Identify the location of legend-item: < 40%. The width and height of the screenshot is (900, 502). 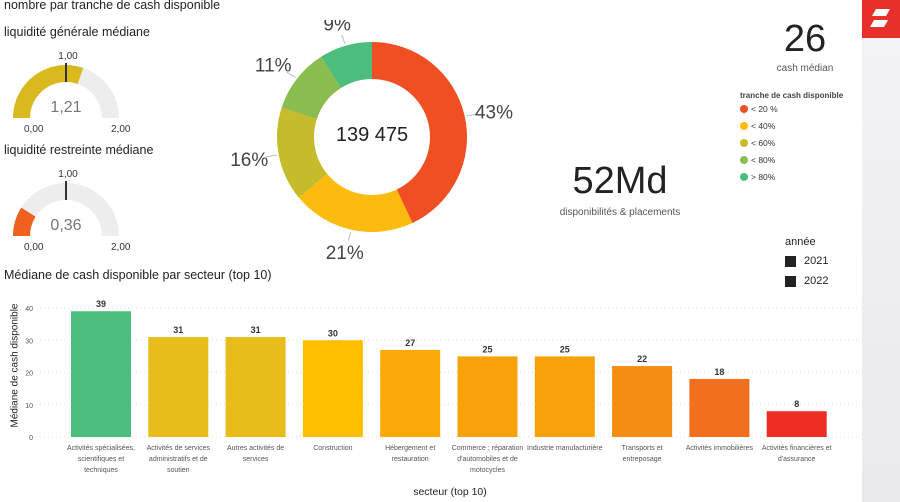
(791, 126).